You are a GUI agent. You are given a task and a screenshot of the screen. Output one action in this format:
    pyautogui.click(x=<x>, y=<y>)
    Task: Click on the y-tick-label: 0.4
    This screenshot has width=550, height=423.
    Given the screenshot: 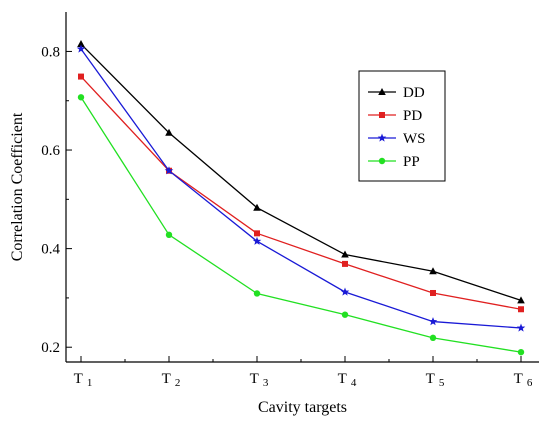 What is the action you would take?
    pyautogui.click(x=50, y=250)
    